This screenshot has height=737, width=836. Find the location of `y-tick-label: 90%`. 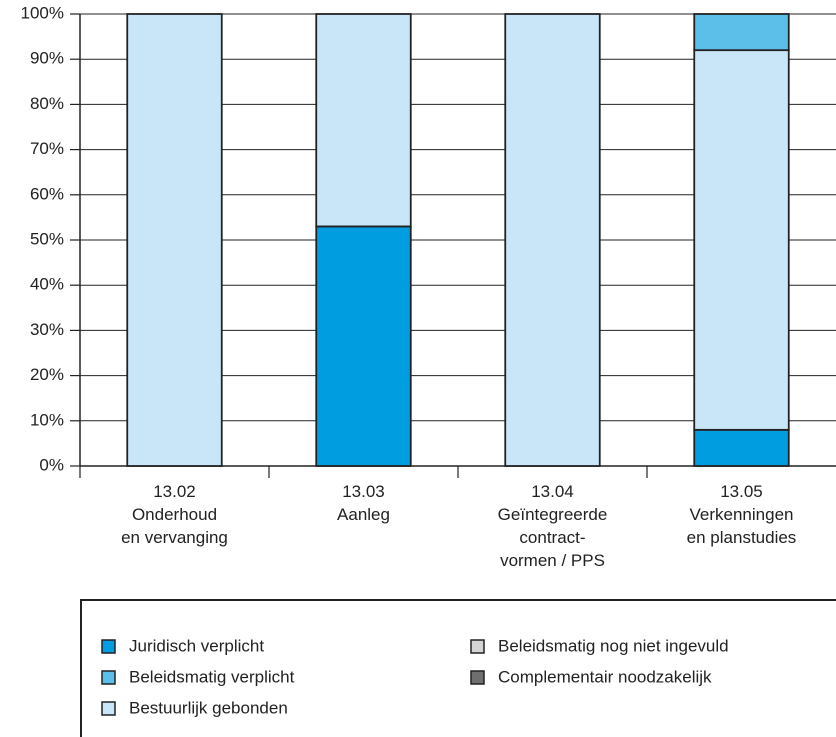

y-tick-label: 90% is located at coordinates (47, 58).